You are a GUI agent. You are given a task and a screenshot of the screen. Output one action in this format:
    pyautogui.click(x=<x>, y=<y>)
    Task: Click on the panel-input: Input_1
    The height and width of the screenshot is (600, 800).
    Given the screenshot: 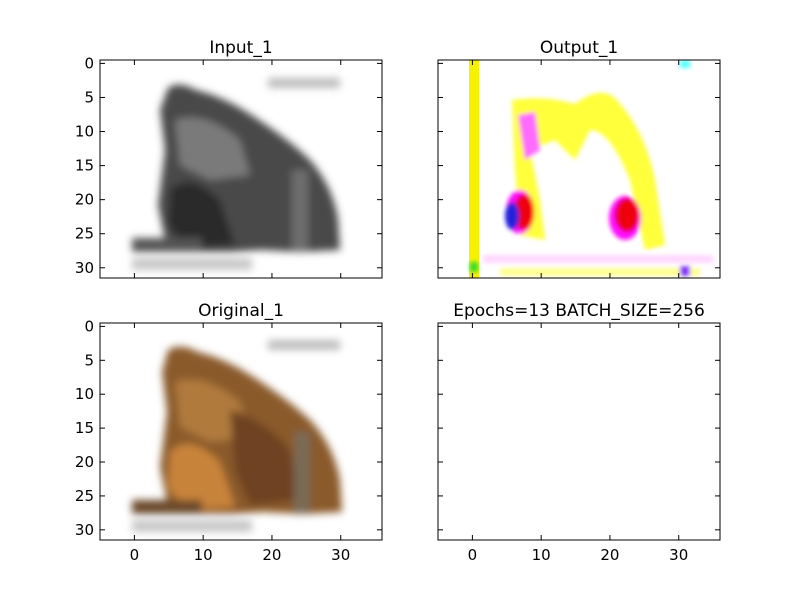 What is the action you would take?
    pyautogui.click(x=241, y=158)
    